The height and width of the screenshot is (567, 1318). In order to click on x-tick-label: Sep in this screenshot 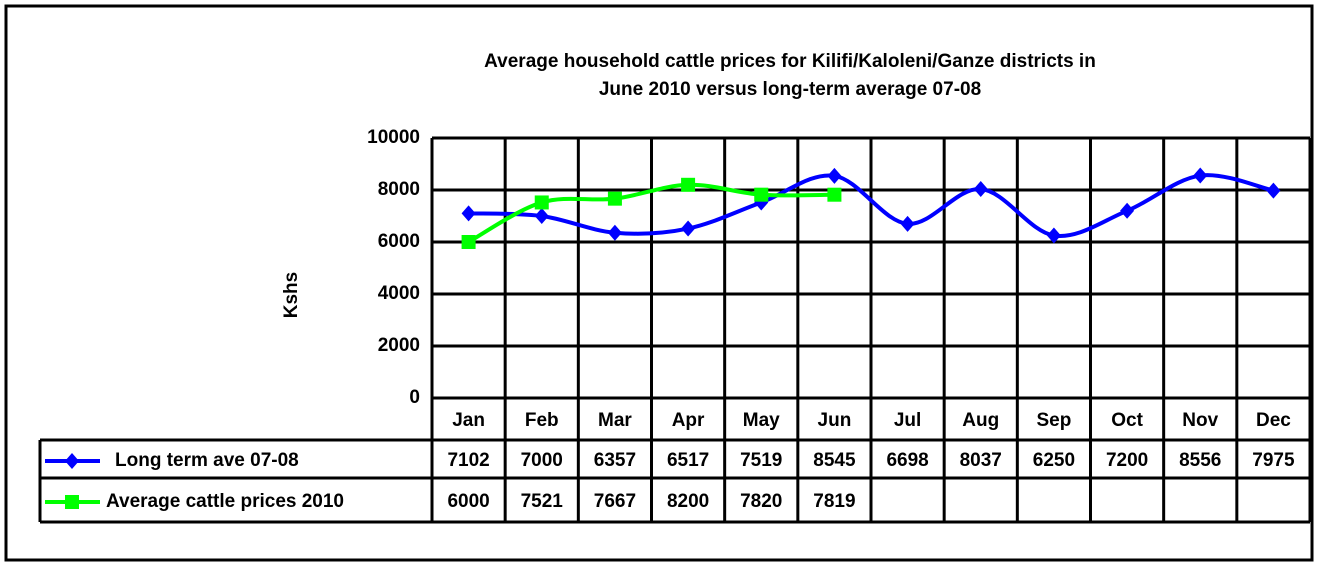, I will do `click(1053, 420)`.